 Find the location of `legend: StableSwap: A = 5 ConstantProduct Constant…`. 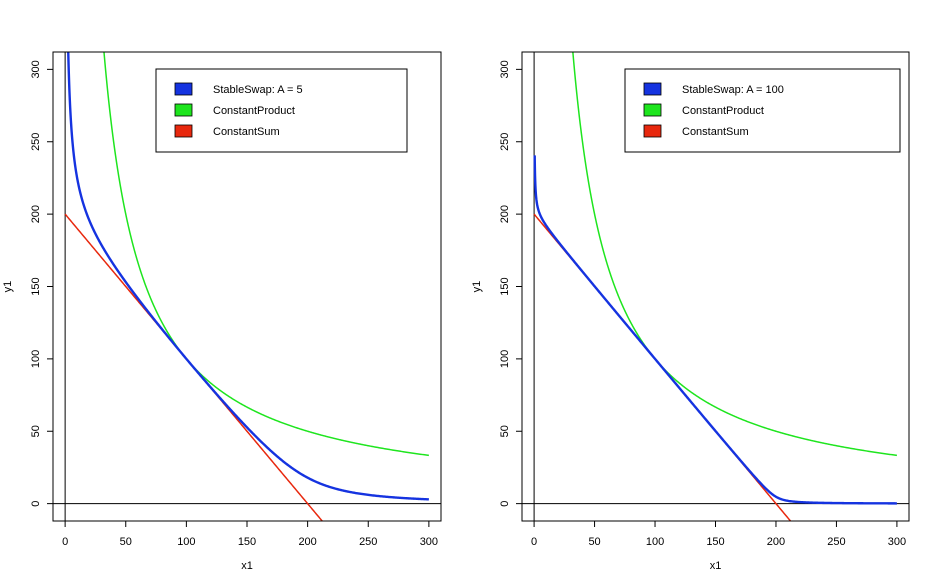

legend: StableSwap: A = 5 ConstantProduct Constant… is located at coordinates (281, 110).